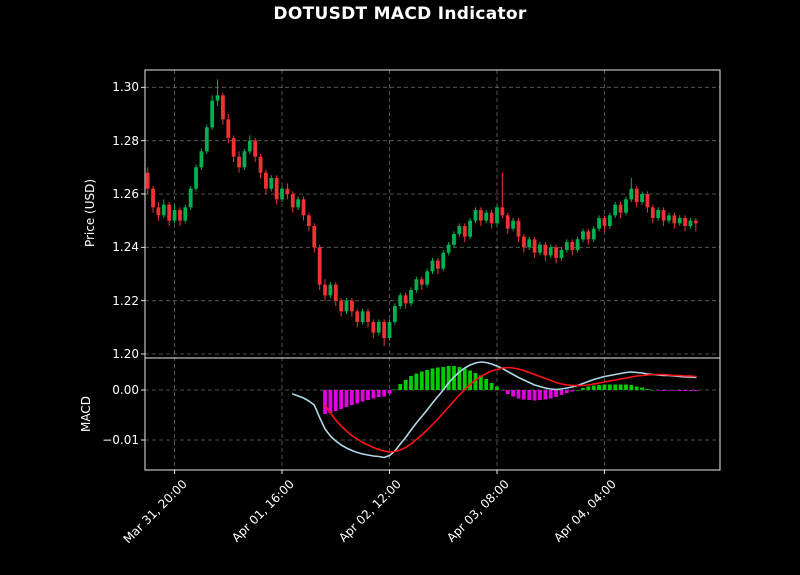 The width and height of the screenshot is (800, 575). What do you see at coordinates (400, 14) in the screenshot?
I see `chart-title: DOTUSDT MACD Indicator` at bounding box center [400, 14].